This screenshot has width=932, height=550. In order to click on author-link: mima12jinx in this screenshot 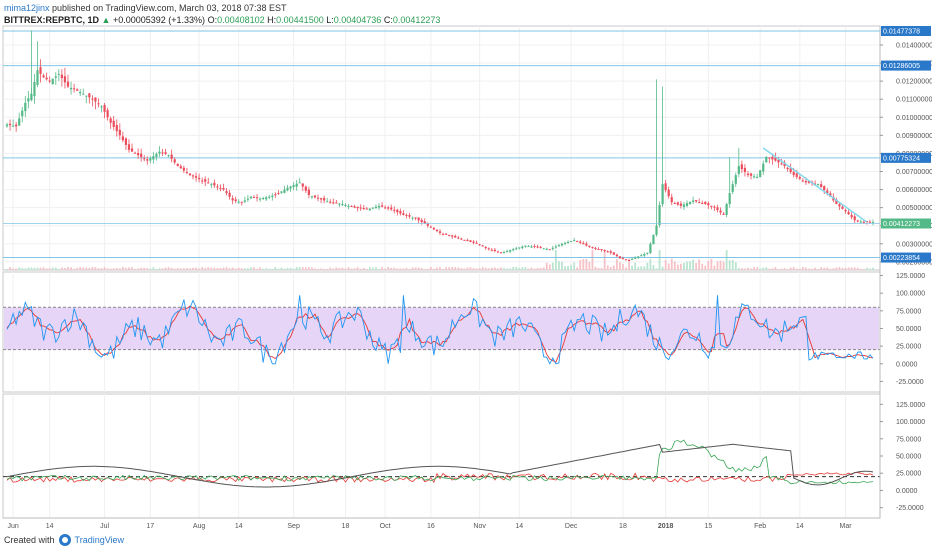, I will do `click(27, 8)`.